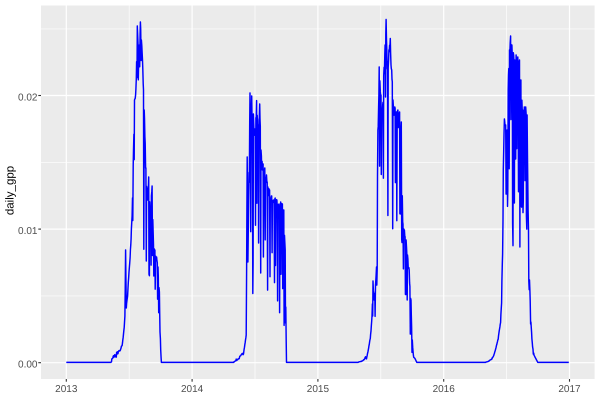 This screenshot has width=600, height=400. Describe the element at coordinates (11, 190) in the screenshot. I see `svg-text: daily_gpp` at that location.